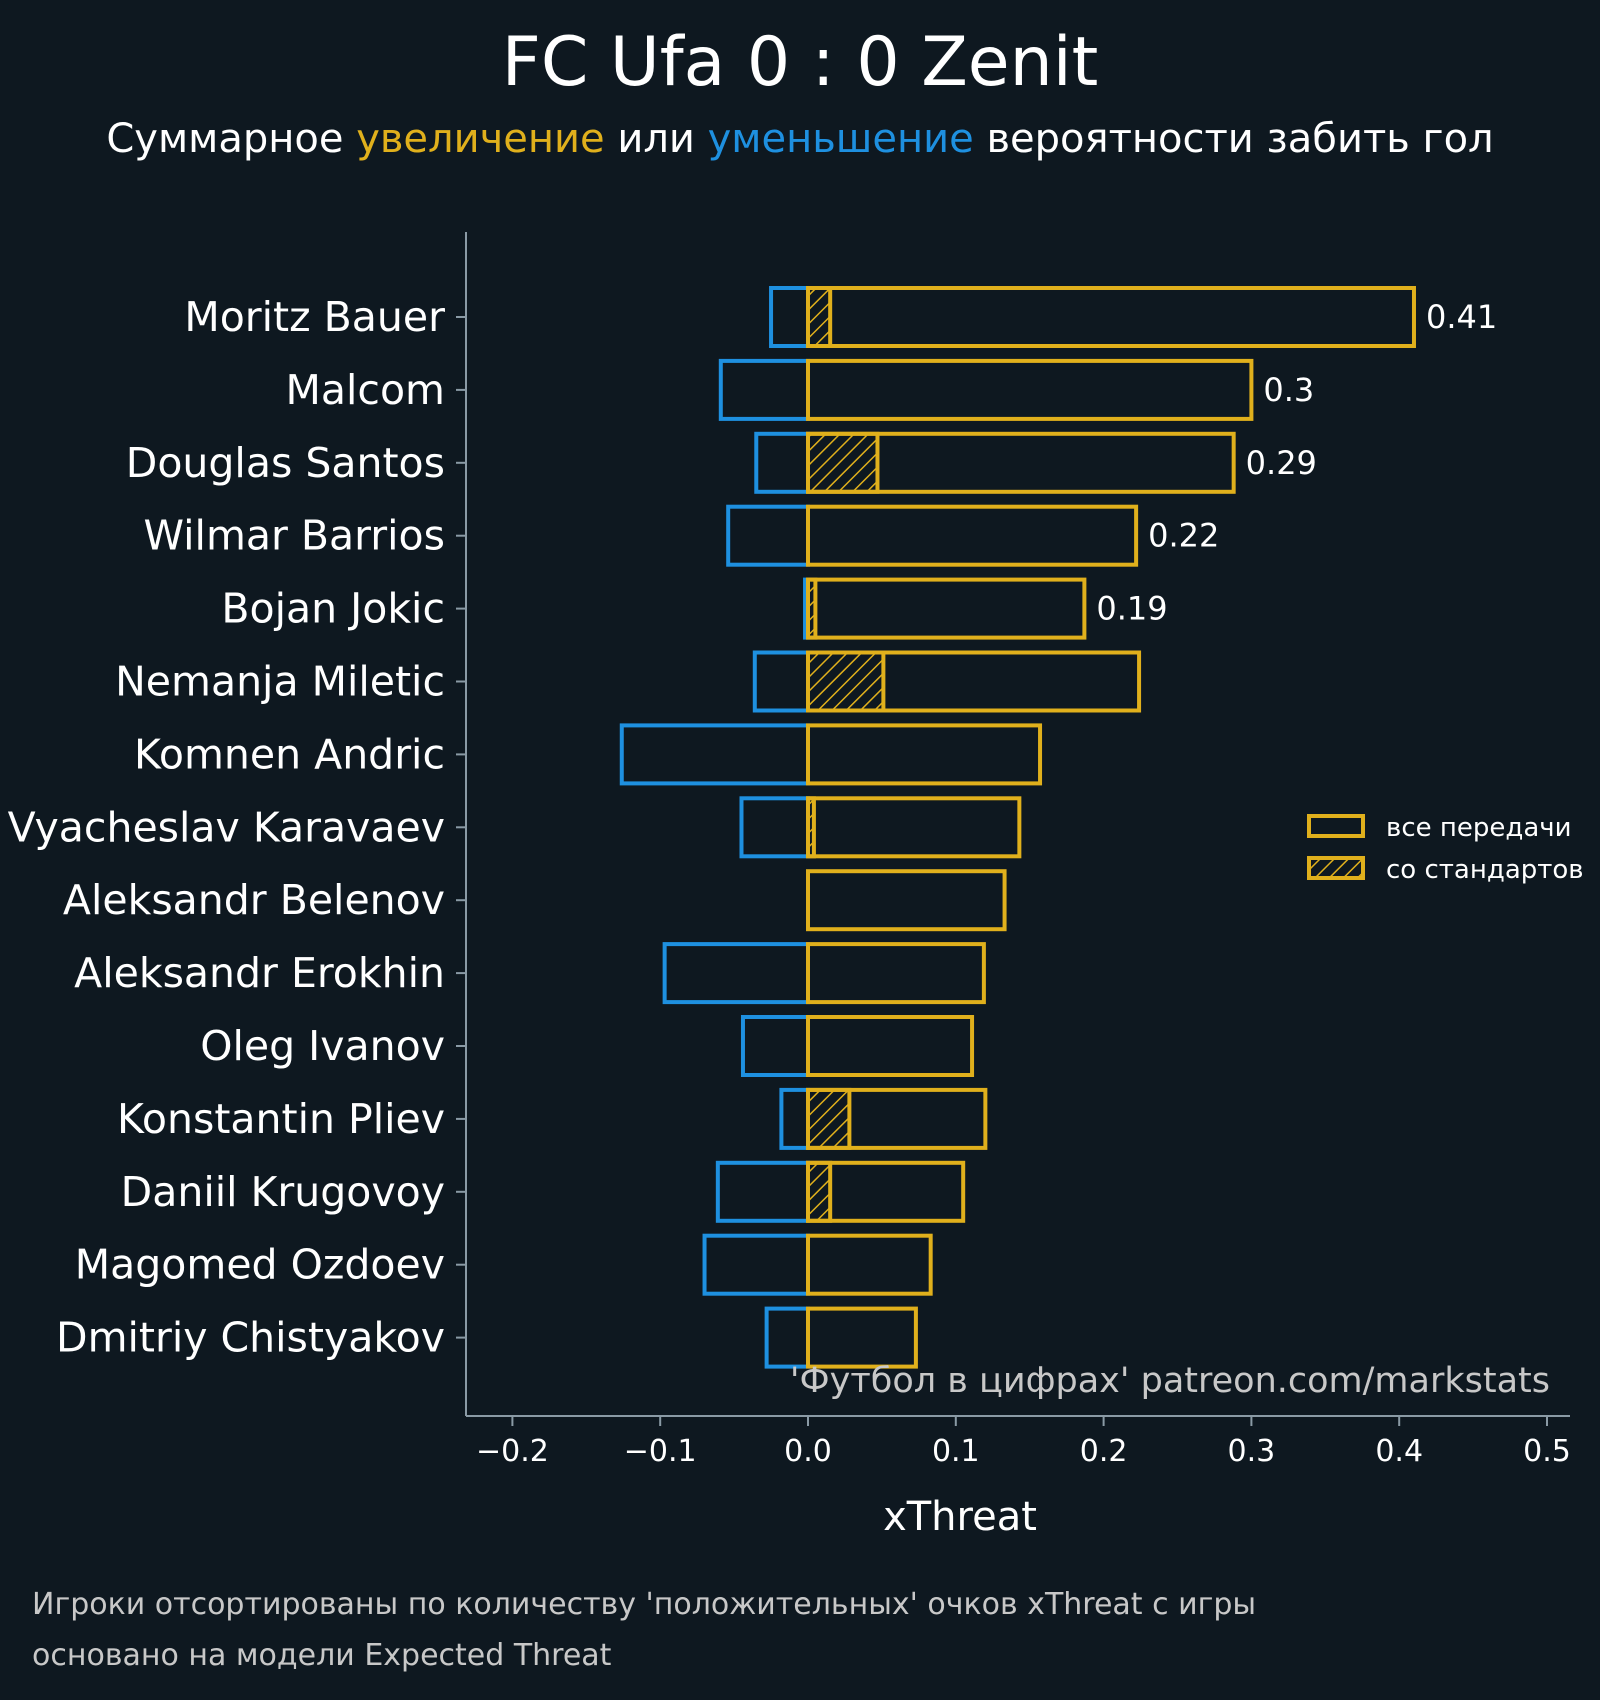 The image size is (1600, 1700). What do you see at coordinates (1547, 1451) in the screenshot?
I see `x-tick-label: 0.5` at bounding box center [1547, 1451].